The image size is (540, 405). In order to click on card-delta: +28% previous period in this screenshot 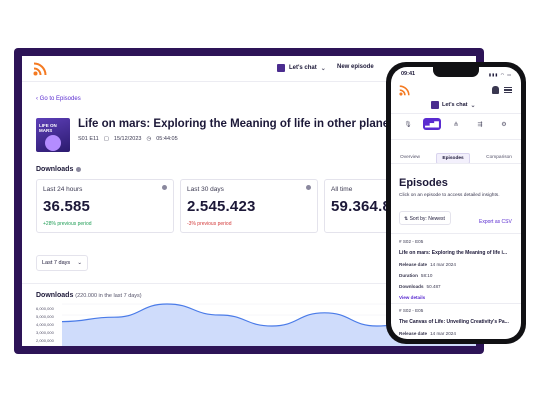, I will do `click(67, 224)`.